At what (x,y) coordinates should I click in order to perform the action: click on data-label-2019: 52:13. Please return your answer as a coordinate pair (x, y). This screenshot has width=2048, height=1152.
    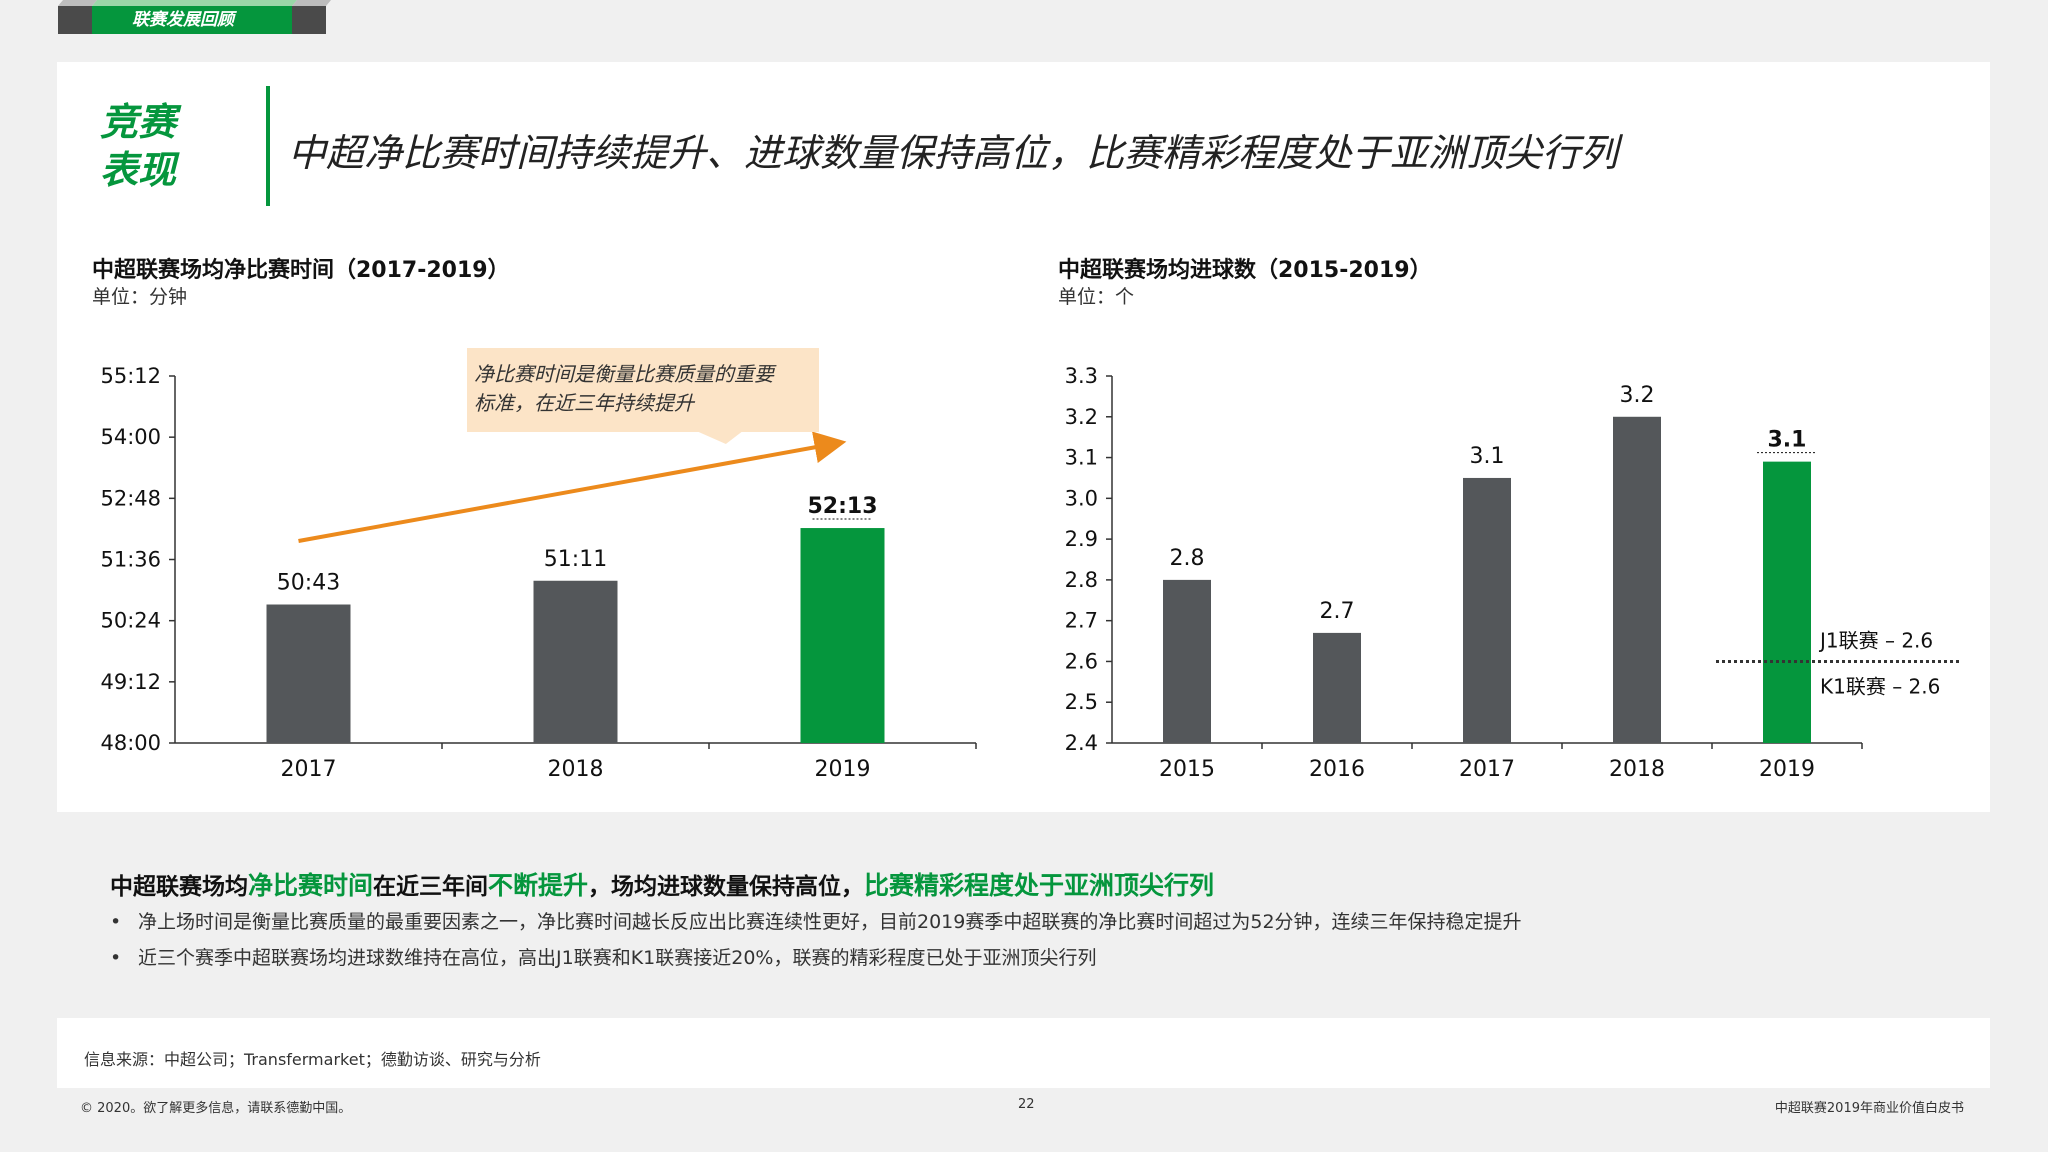
    Looking at the image, I should click on (842, 506).